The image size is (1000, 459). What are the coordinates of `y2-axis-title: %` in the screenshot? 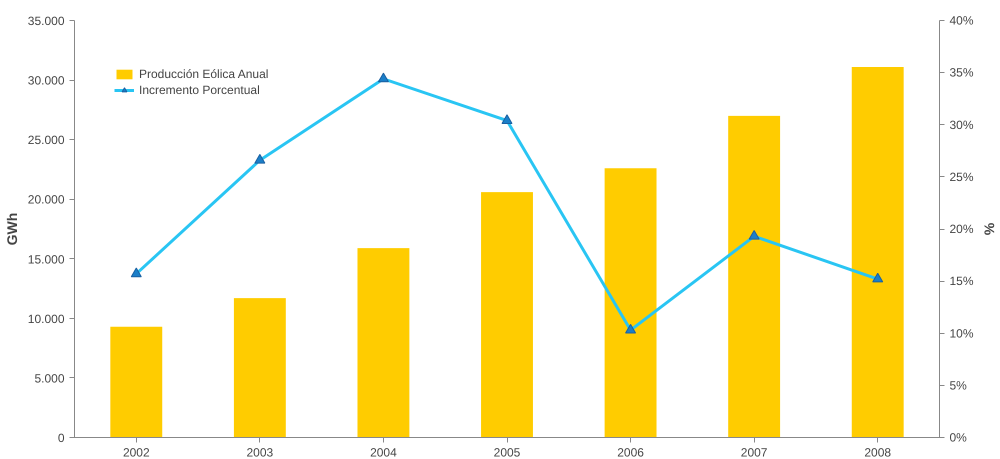 It's located at (990, 229).